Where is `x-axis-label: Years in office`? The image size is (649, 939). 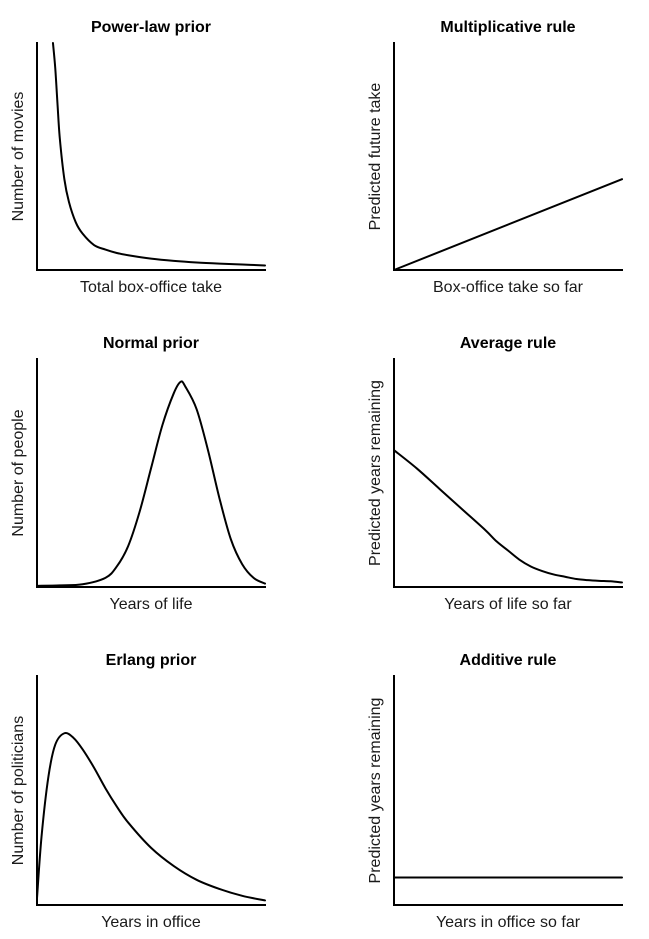
x-axis-label: Years in office is located at coordinates (151, 922).